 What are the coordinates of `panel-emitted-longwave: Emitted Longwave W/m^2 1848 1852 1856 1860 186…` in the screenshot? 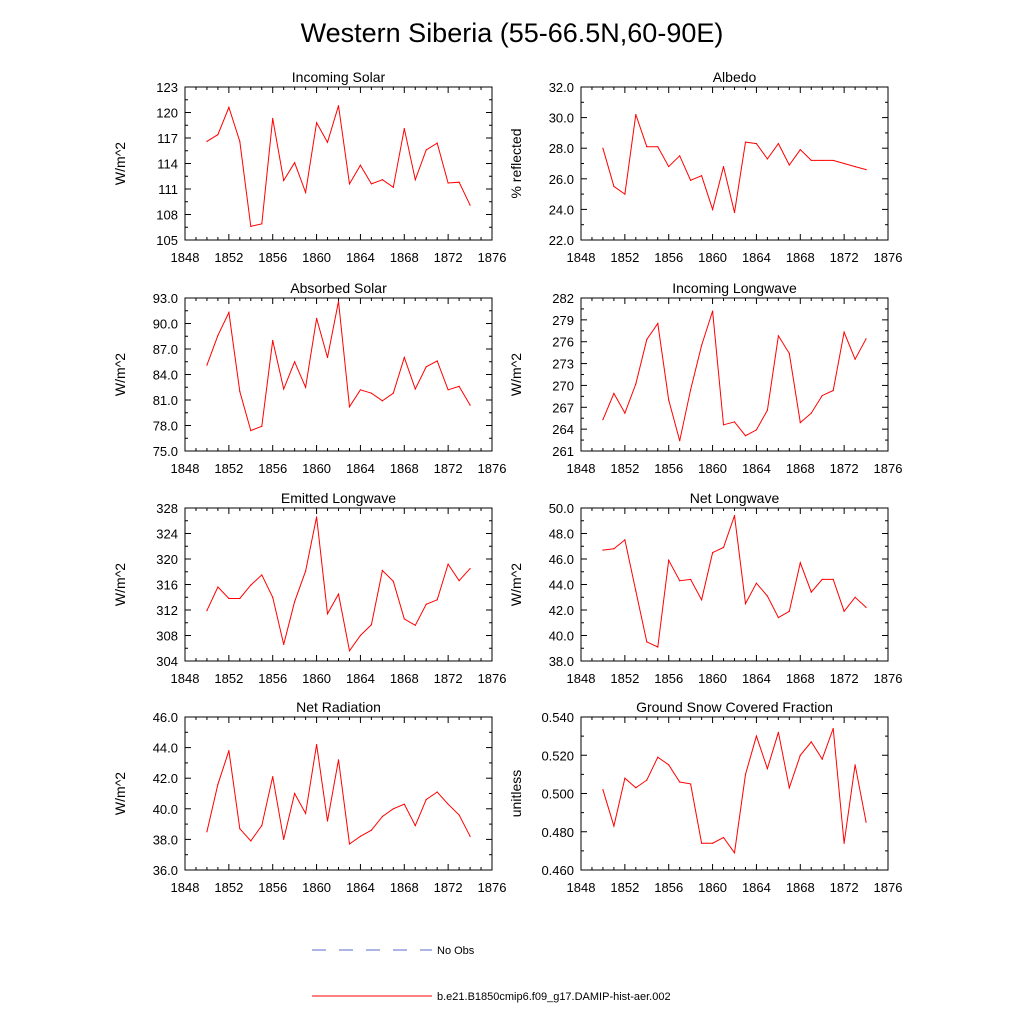 It's located at (309, 588).